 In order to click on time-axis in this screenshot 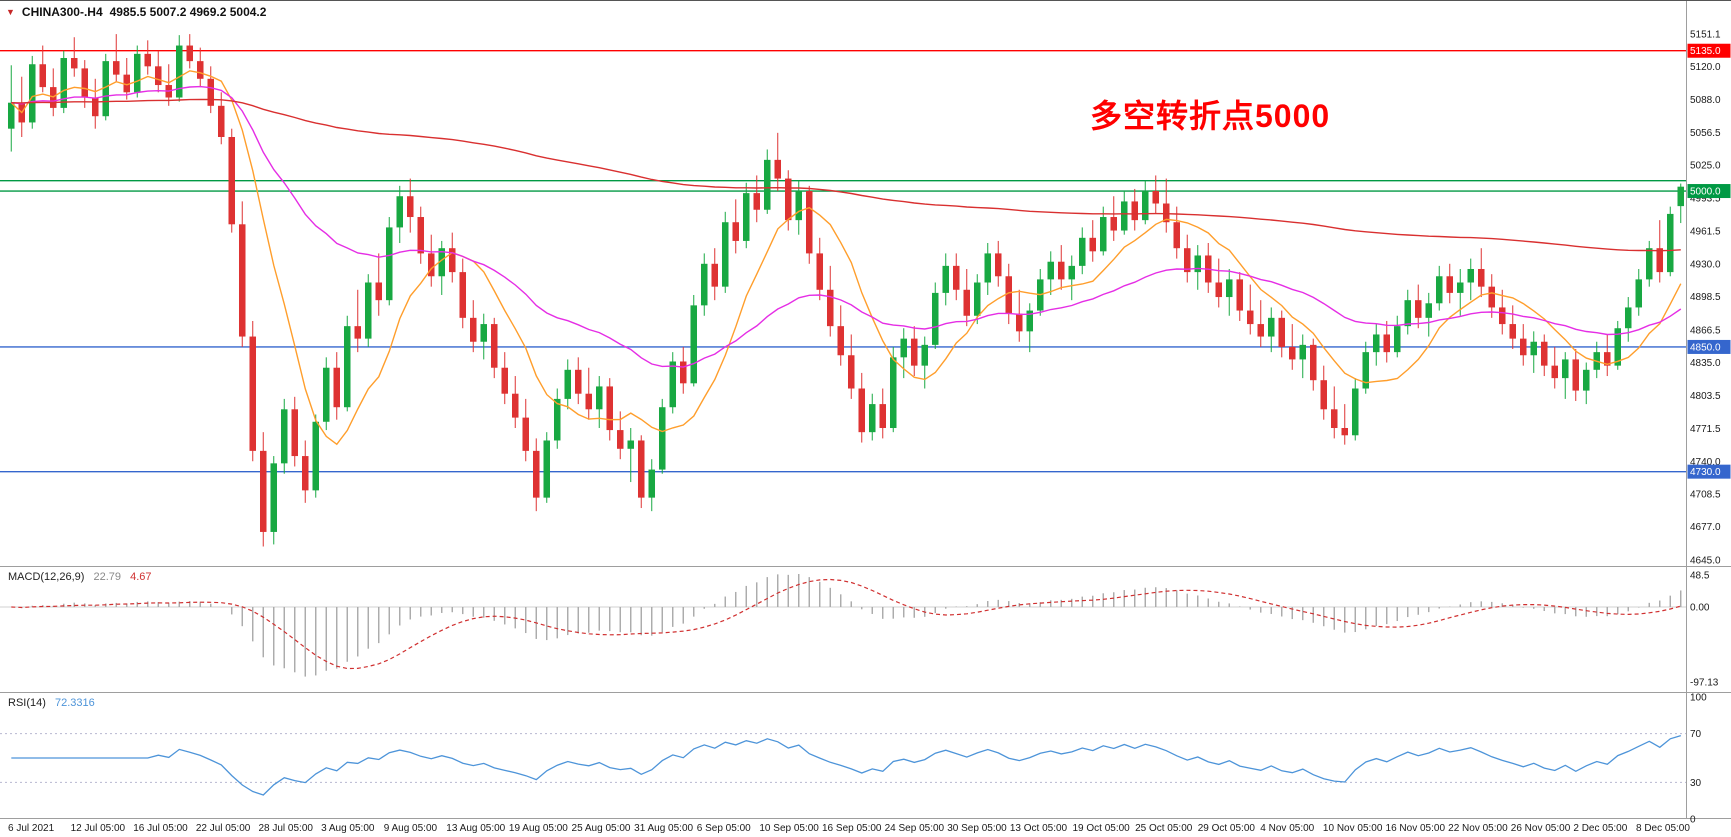, I will do `click(865, 827)`.